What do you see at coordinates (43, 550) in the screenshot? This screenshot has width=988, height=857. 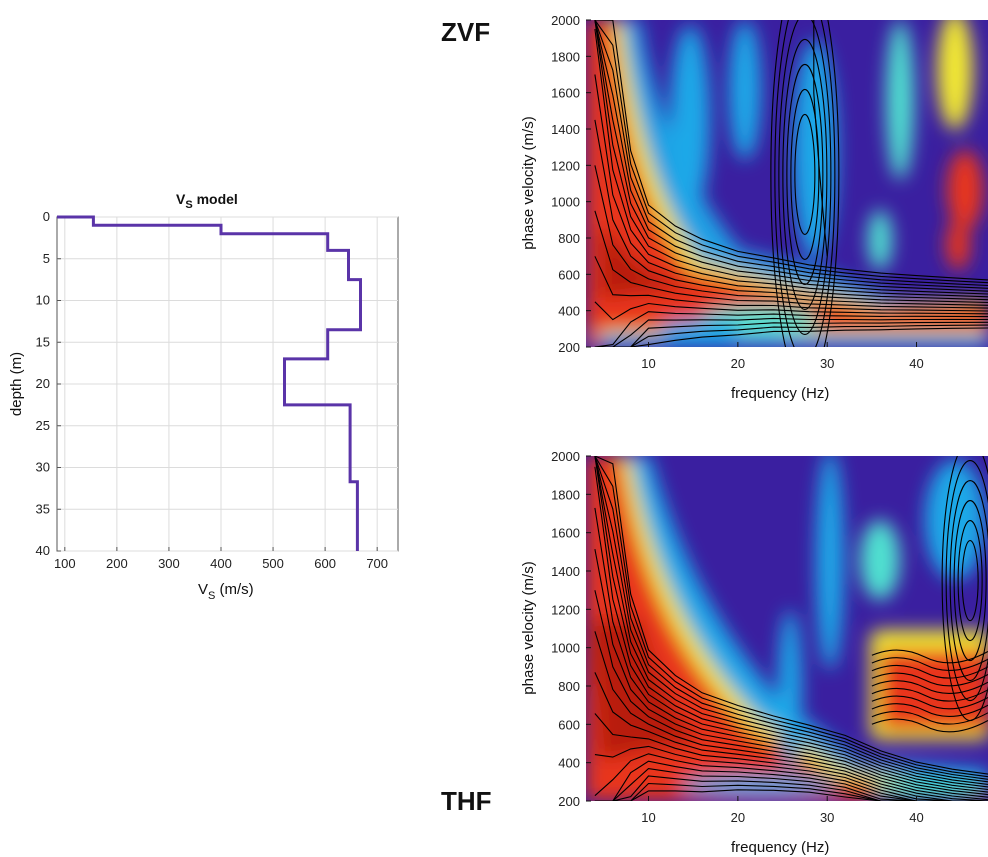 I see `vs-y-tick-label: 40` at bounding box center [43, 550].